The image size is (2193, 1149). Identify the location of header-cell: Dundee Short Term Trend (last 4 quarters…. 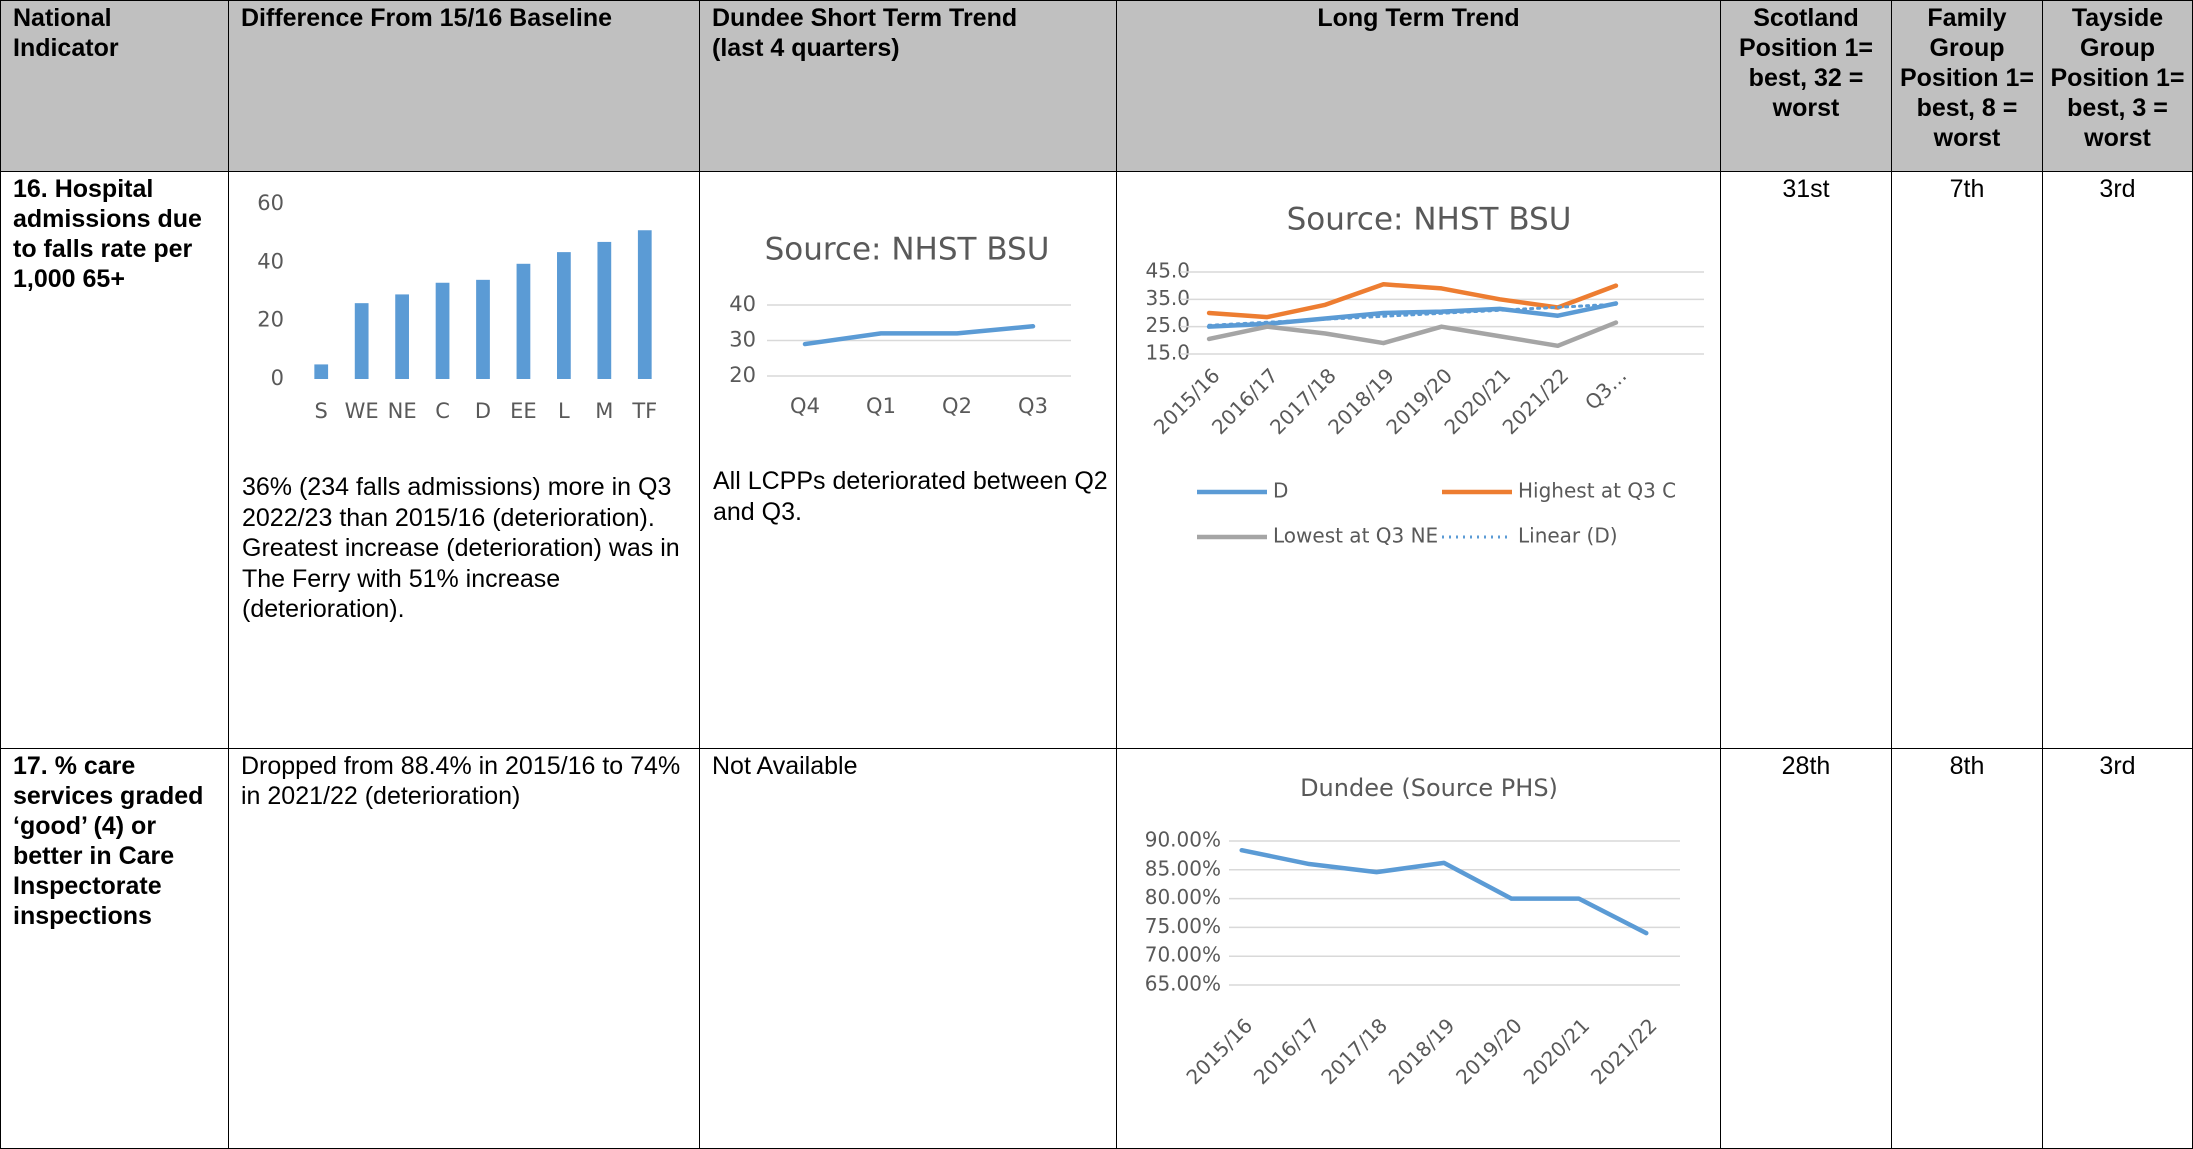
(908, 86).